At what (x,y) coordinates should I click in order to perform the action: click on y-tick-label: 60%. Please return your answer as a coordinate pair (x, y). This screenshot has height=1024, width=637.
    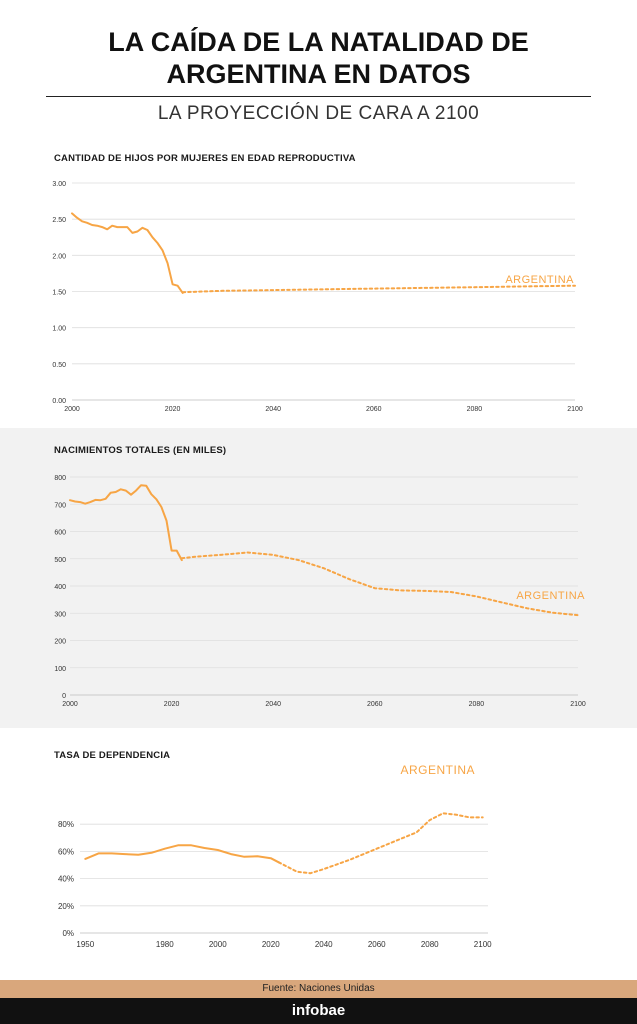
    Looking at the image, I should click on (66, 851).